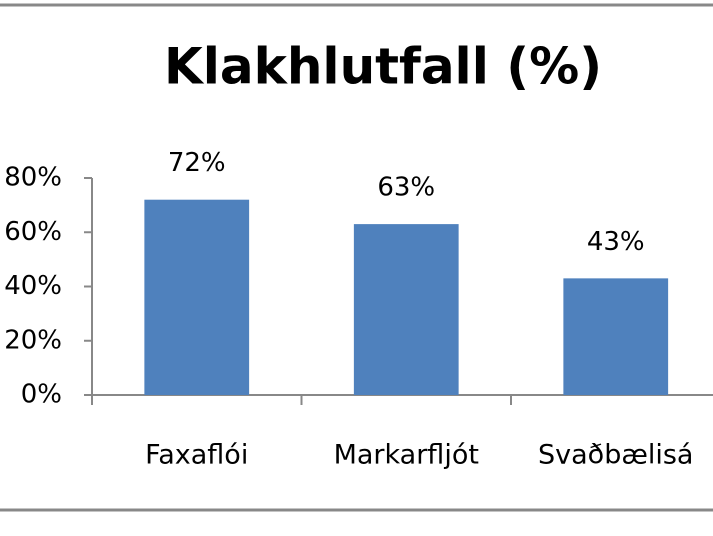  What do you see at coordinates (33, 340) in the screenshot?
I see `y-tick-label: 20%` at bounding box center [33, 340].